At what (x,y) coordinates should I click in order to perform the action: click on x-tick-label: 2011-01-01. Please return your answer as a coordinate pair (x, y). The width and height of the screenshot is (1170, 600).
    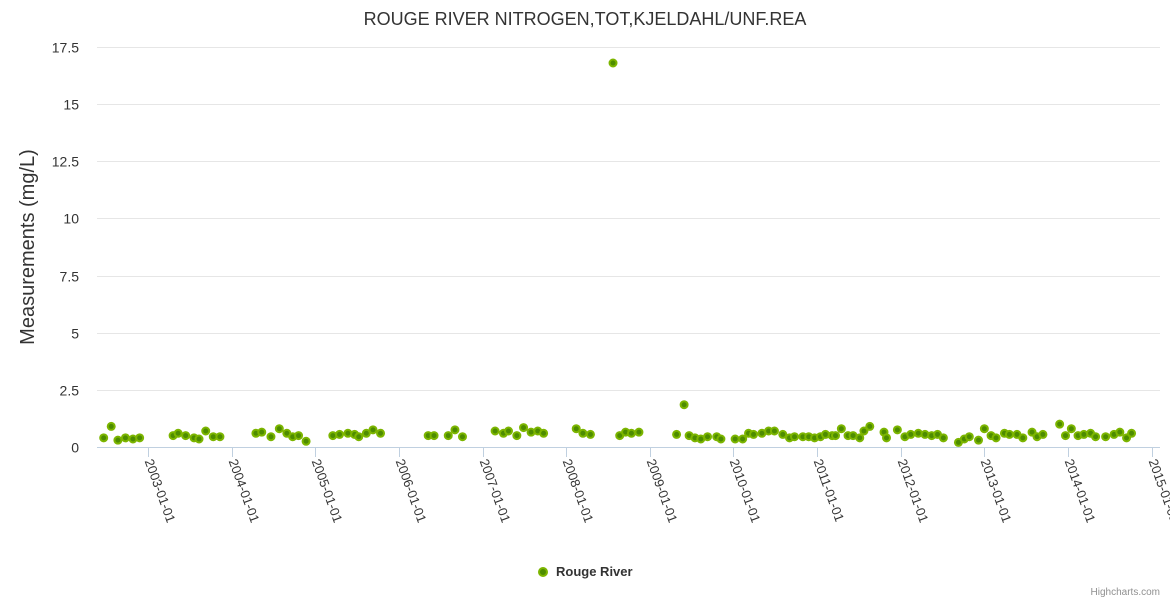
    Looking at the image, I should click on (829, 490).